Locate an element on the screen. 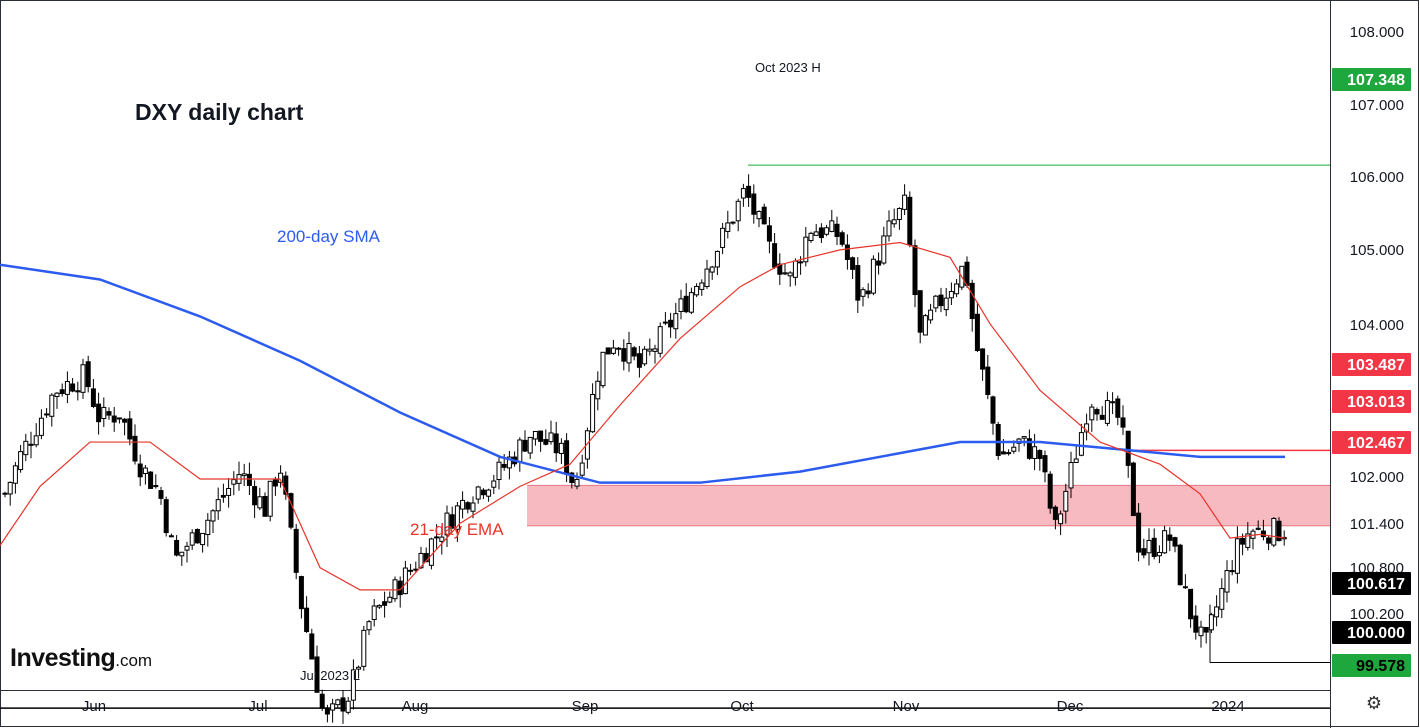 The width and height of the screenshot is (1420, 728). x-tick-label: Oct is located at coordinates (742, 706).